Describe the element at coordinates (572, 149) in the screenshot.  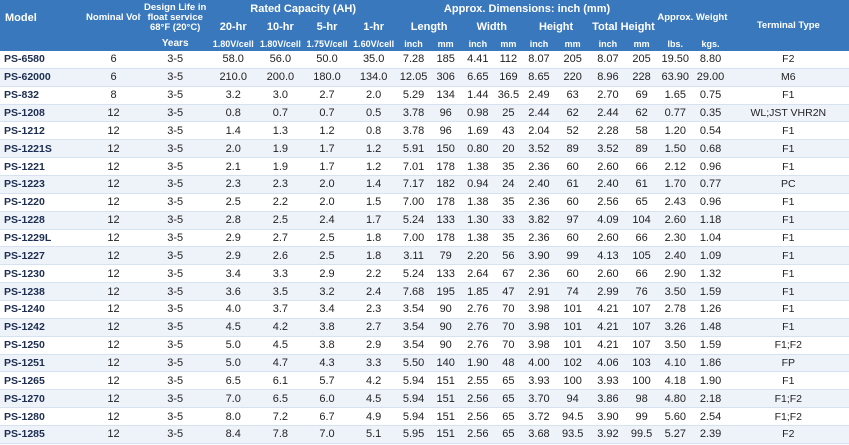
I see `cell-height-mm: 89` at that location.